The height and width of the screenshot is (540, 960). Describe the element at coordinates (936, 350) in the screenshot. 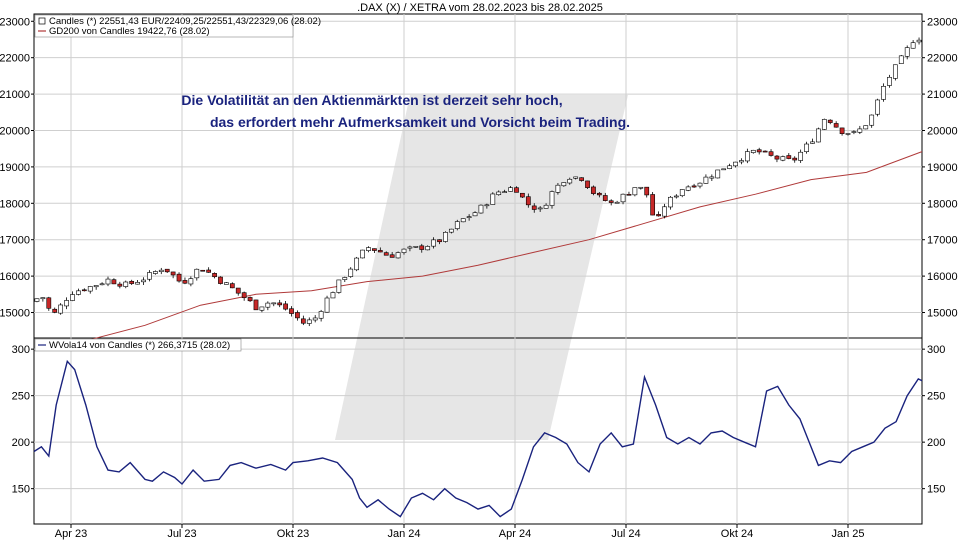

I see `y-tick-label-right: 300` at that location.